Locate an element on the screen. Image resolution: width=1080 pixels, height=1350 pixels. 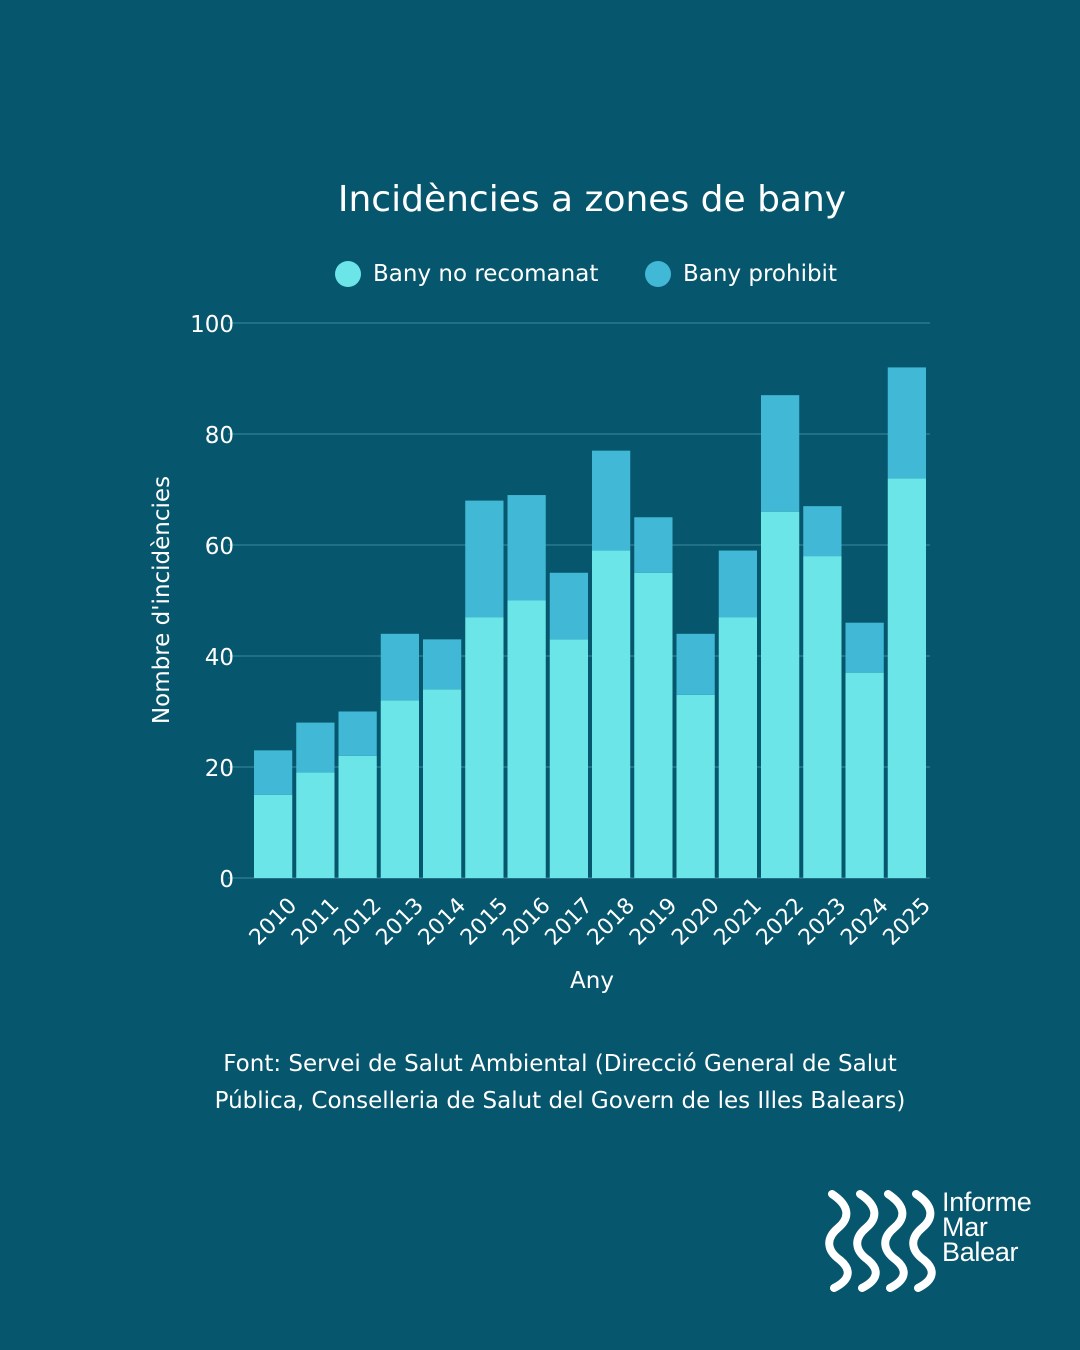
bar-2016-prohibit is located at coordinates (526, 548).